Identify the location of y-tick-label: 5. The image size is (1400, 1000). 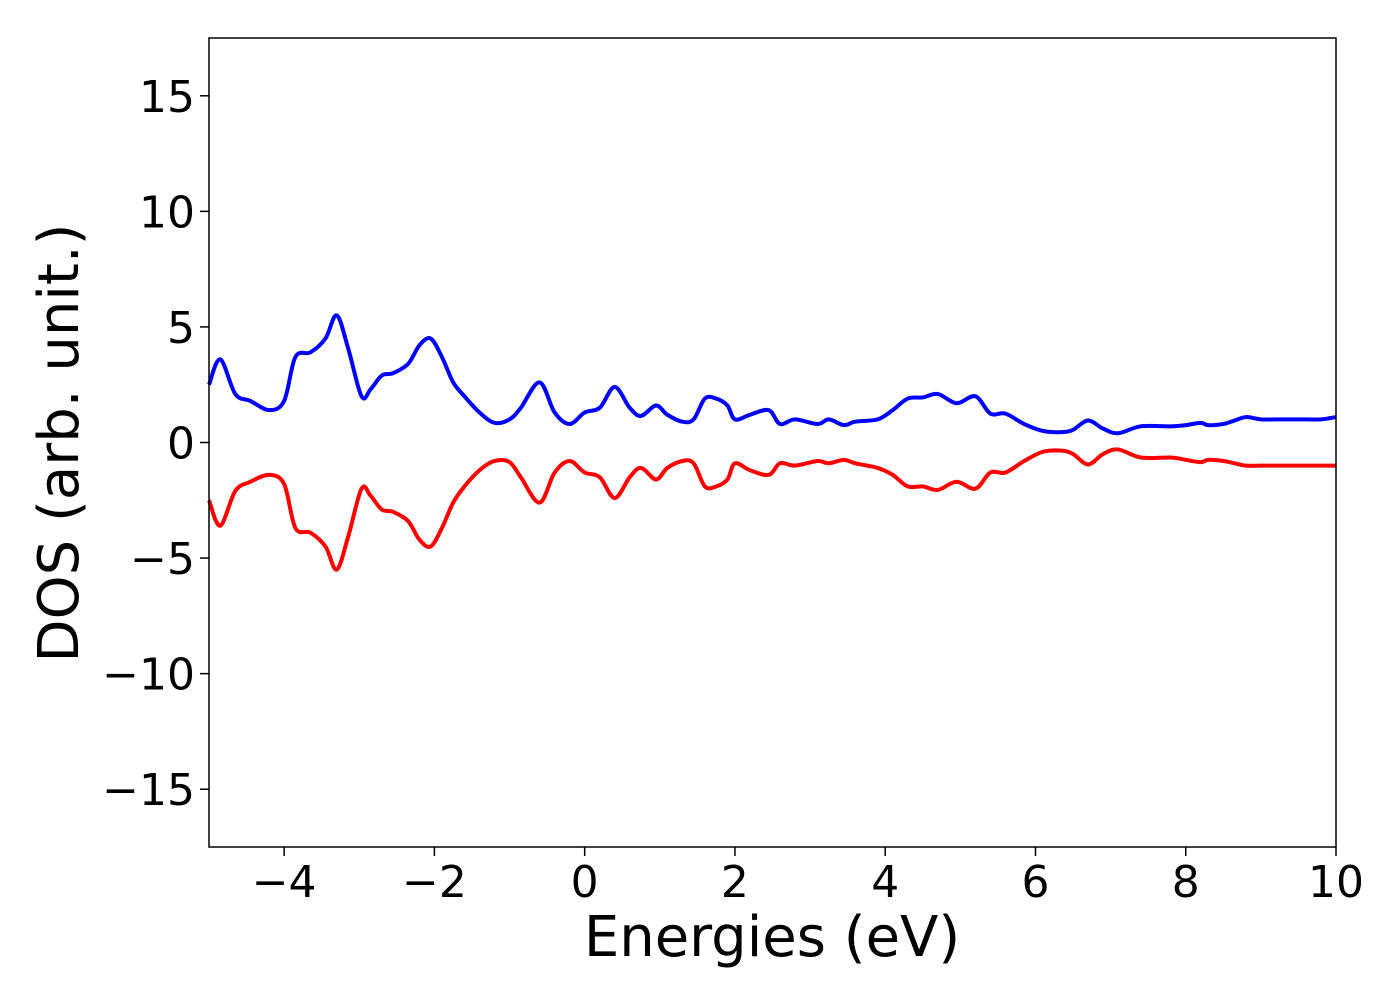
(181, 328).